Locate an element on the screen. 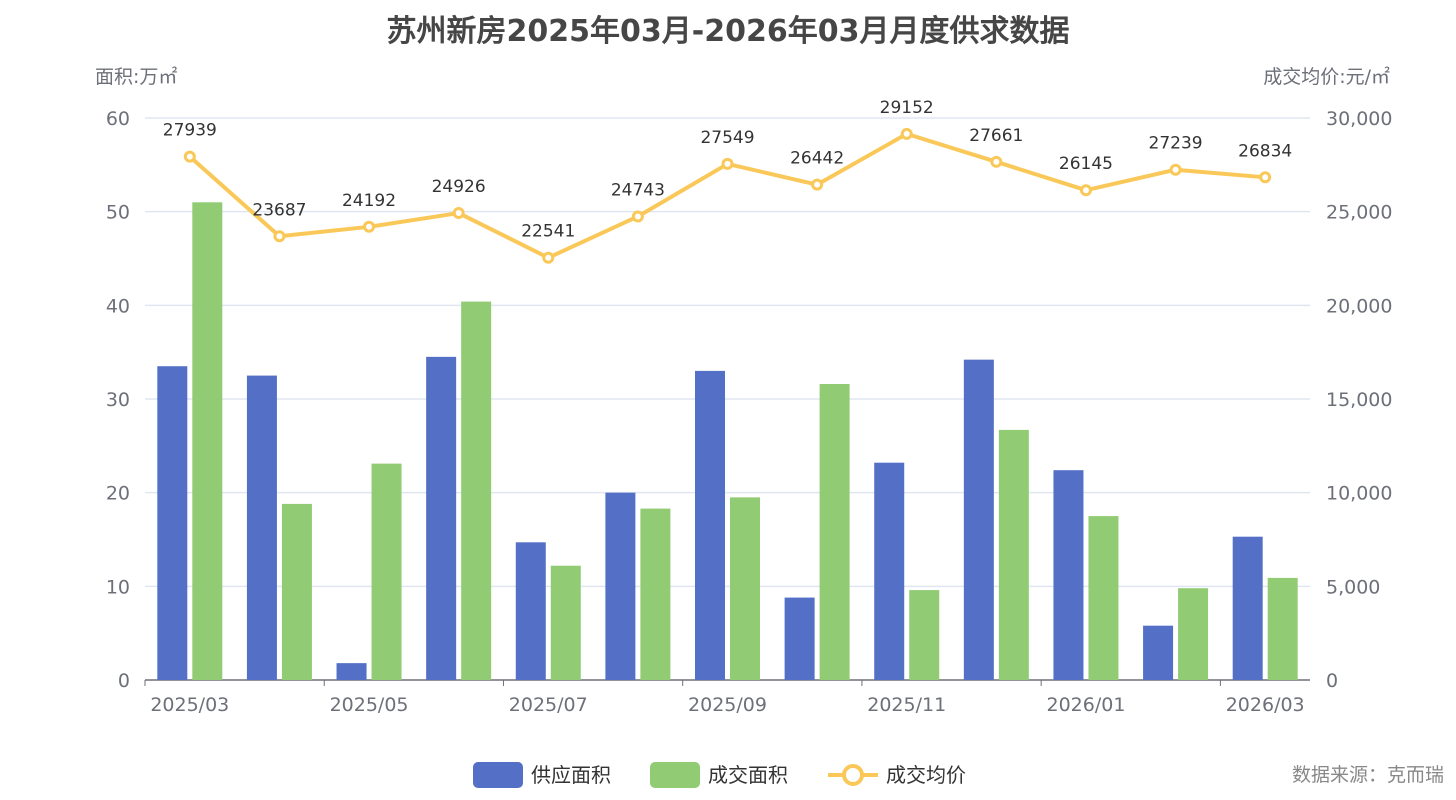 This screenshot has height=800, width=1456. right-axis-tick: 10,000 is located at coordinates (1359, 494).